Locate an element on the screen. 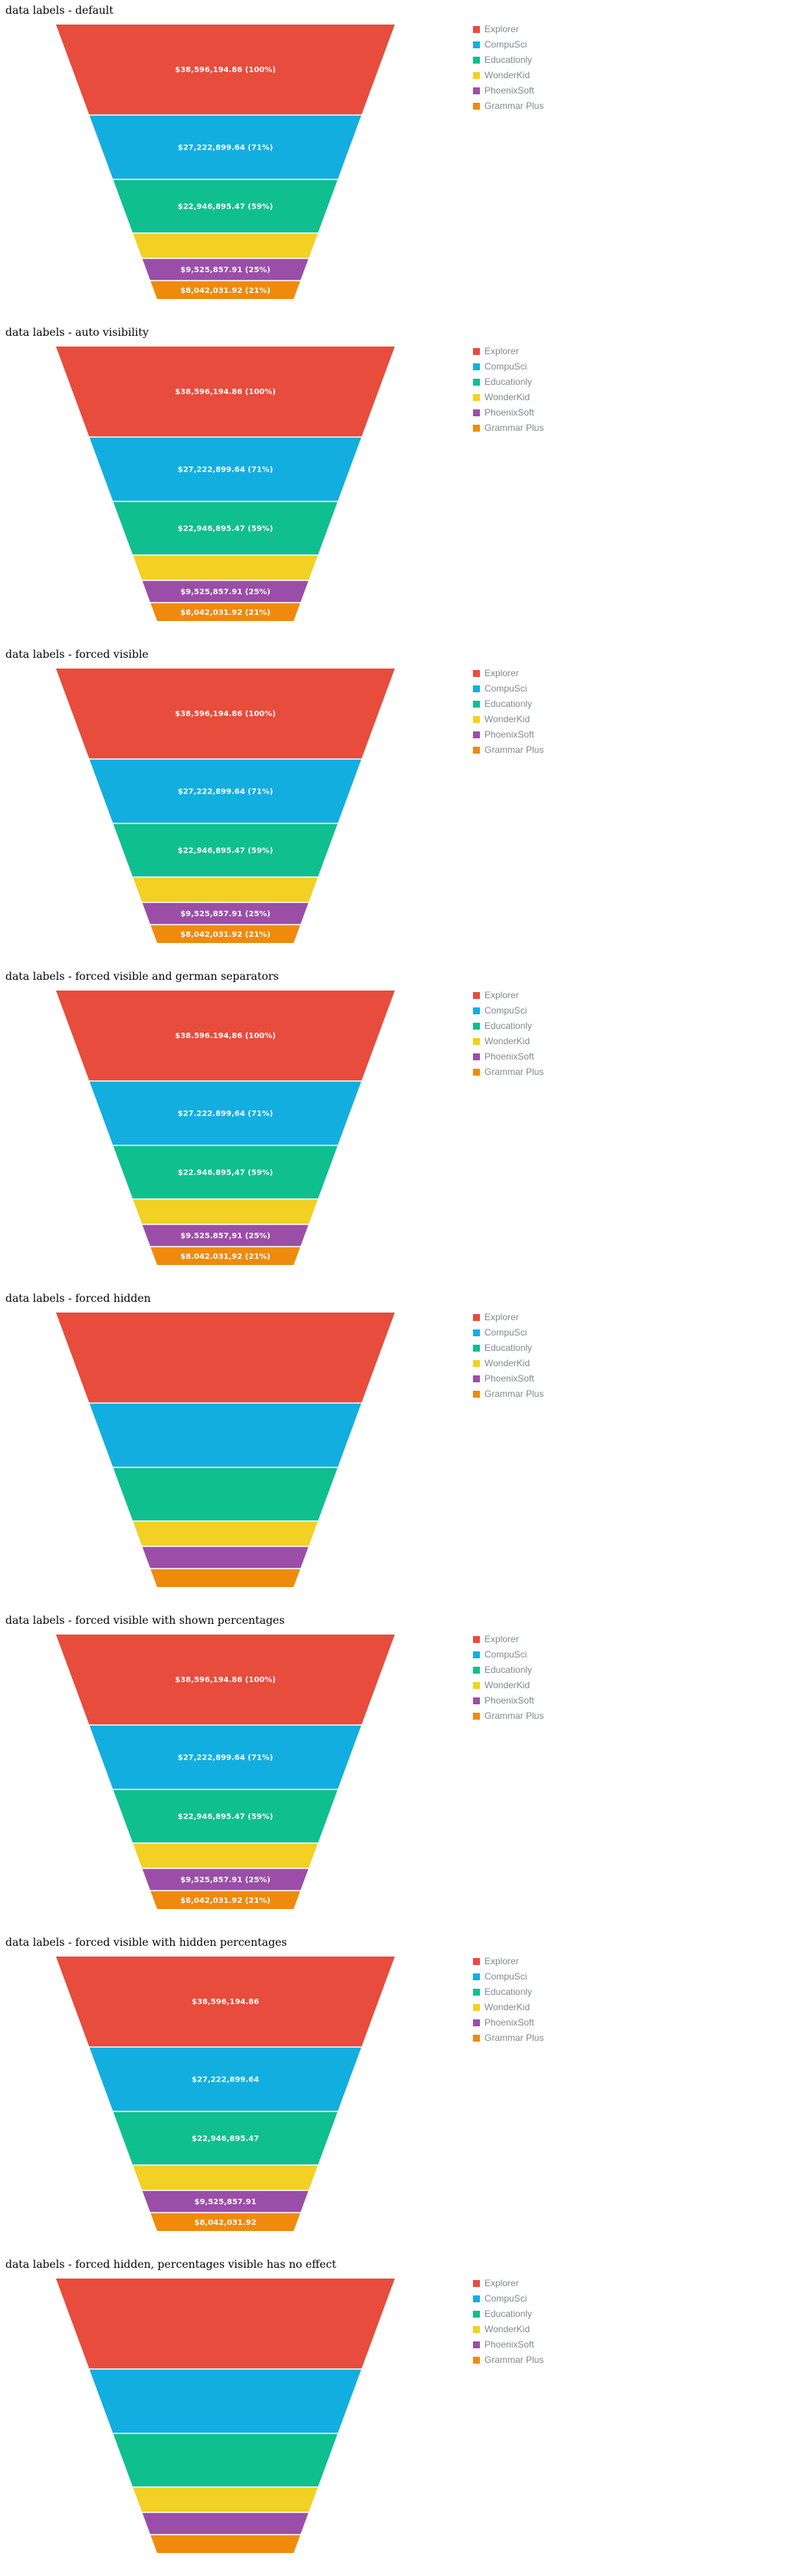 This screenshot has height=2576, width=785. legend-swatch is located at coordinates (476, 2022).